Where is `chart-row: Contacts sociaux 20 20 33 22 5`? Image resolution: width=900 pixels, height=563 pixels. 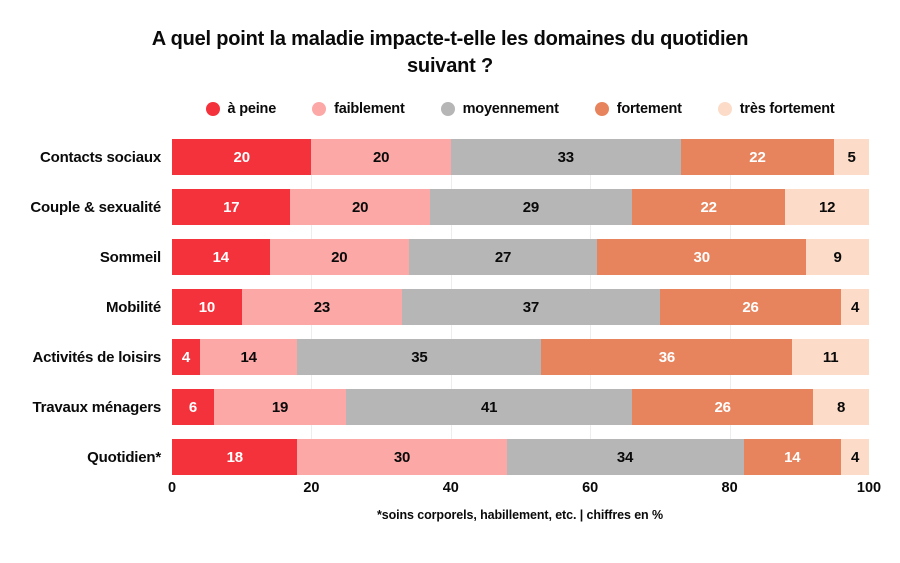
chart-row: Contacts sociaux 20 20 33 22 5 is located at coordinates (434, 157).